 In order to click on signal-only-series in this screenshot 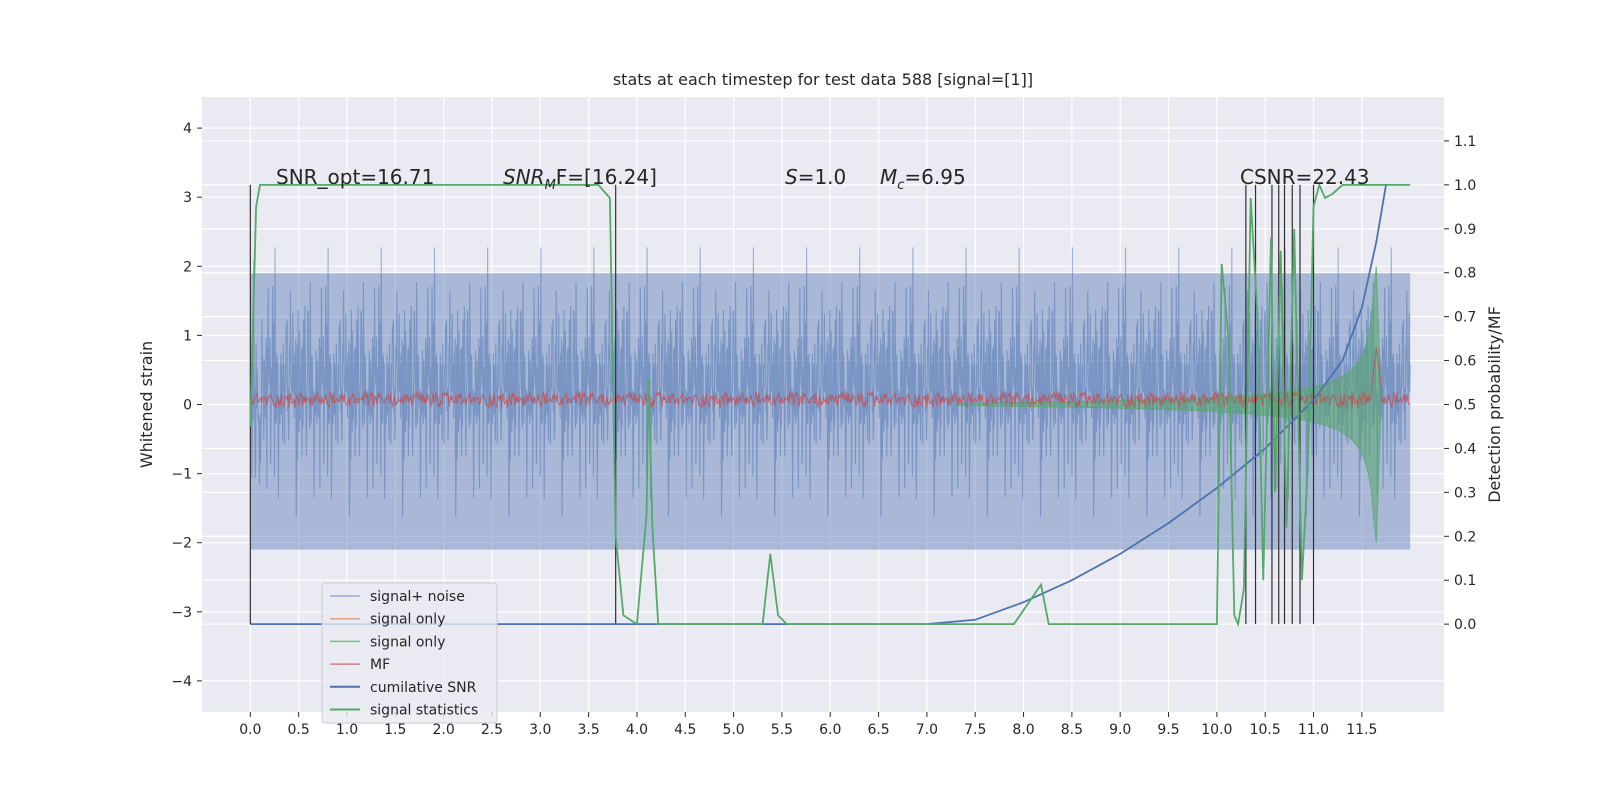, I will do `click(1168, 404)`.